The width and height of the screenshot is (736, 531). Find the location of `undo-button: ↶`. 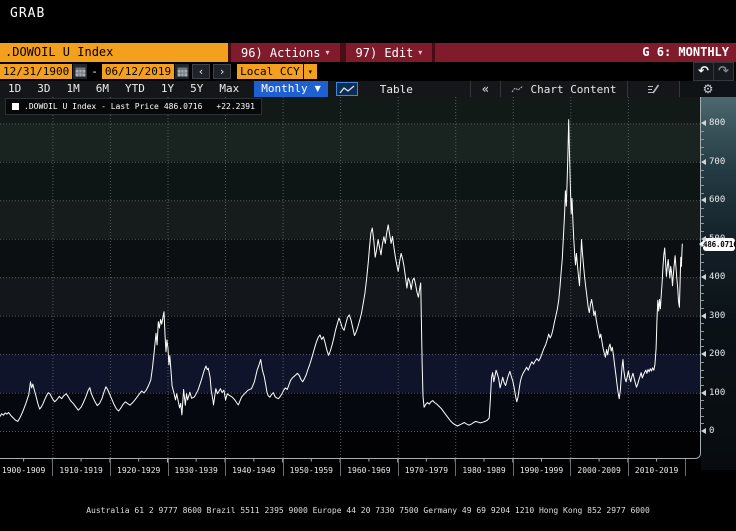

undo-button: ↶ is located at coordinates (704, 71).